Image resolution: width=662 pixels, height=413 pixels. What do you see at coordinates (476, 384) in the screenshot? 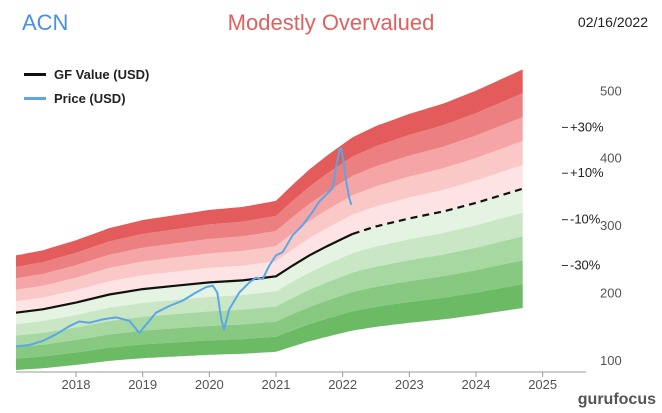
I see `x-tick-label: 2024` at bounding box center [476, 384].